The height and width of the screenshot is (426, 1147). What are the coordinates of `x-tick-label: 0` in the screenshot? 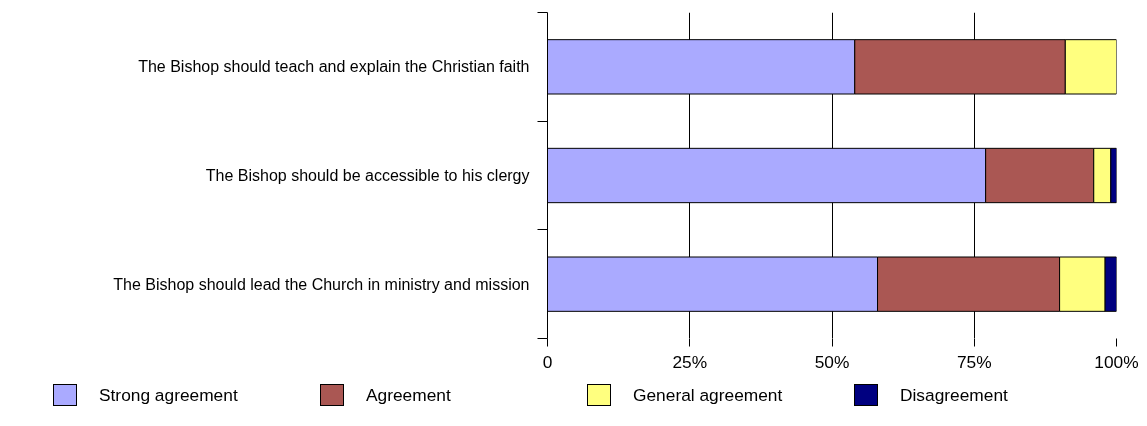 It's located at (547, 361).